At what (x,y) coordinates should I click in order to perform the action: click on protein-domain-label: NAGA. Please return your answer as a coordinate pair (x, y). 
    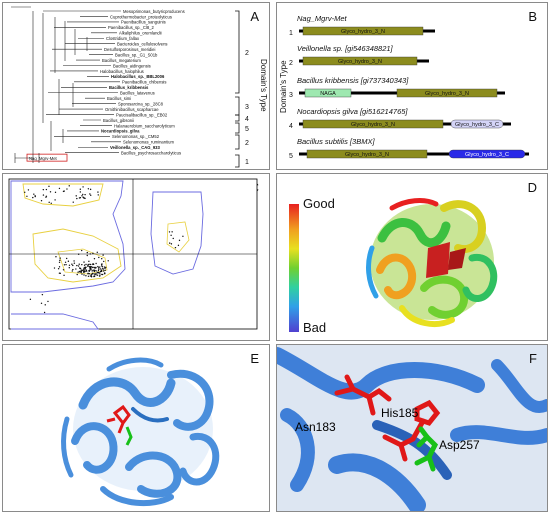
    Looking at the image, I should click on (328, 94).